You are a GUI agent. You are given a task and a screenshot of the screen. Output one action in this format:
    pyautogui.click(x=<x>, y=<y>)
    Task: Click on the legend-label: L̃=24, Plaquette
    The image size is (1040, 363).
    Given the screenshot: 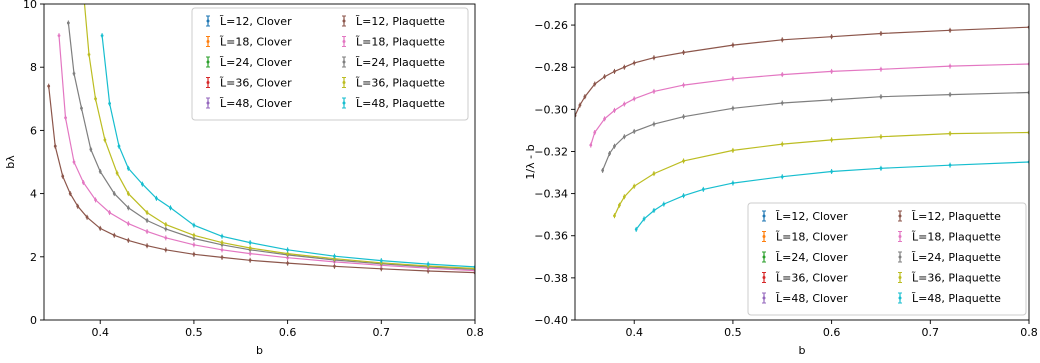 What is the action you would take?
    pyautogui.click(x=400, y=62)
    